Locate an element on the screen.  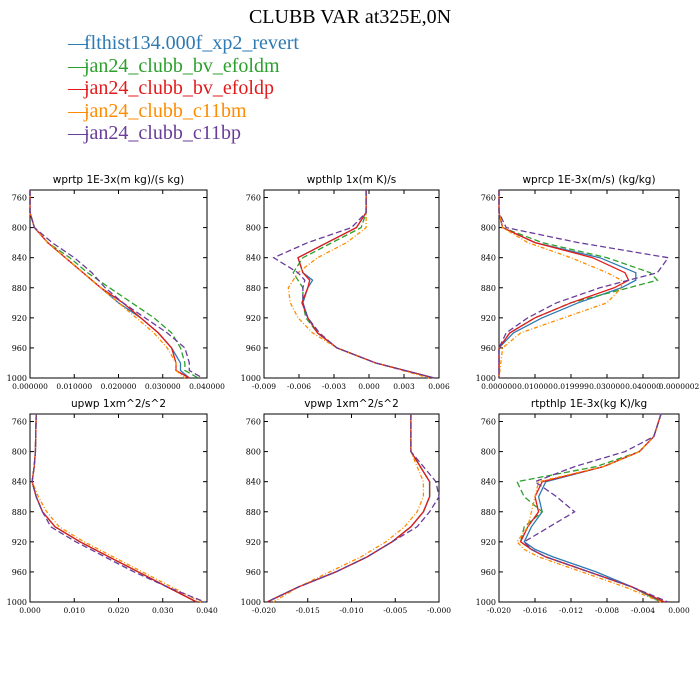
panel-title: wprtp 1E-3x(m kg)/(s kg) is located at coordinates (118, 180).